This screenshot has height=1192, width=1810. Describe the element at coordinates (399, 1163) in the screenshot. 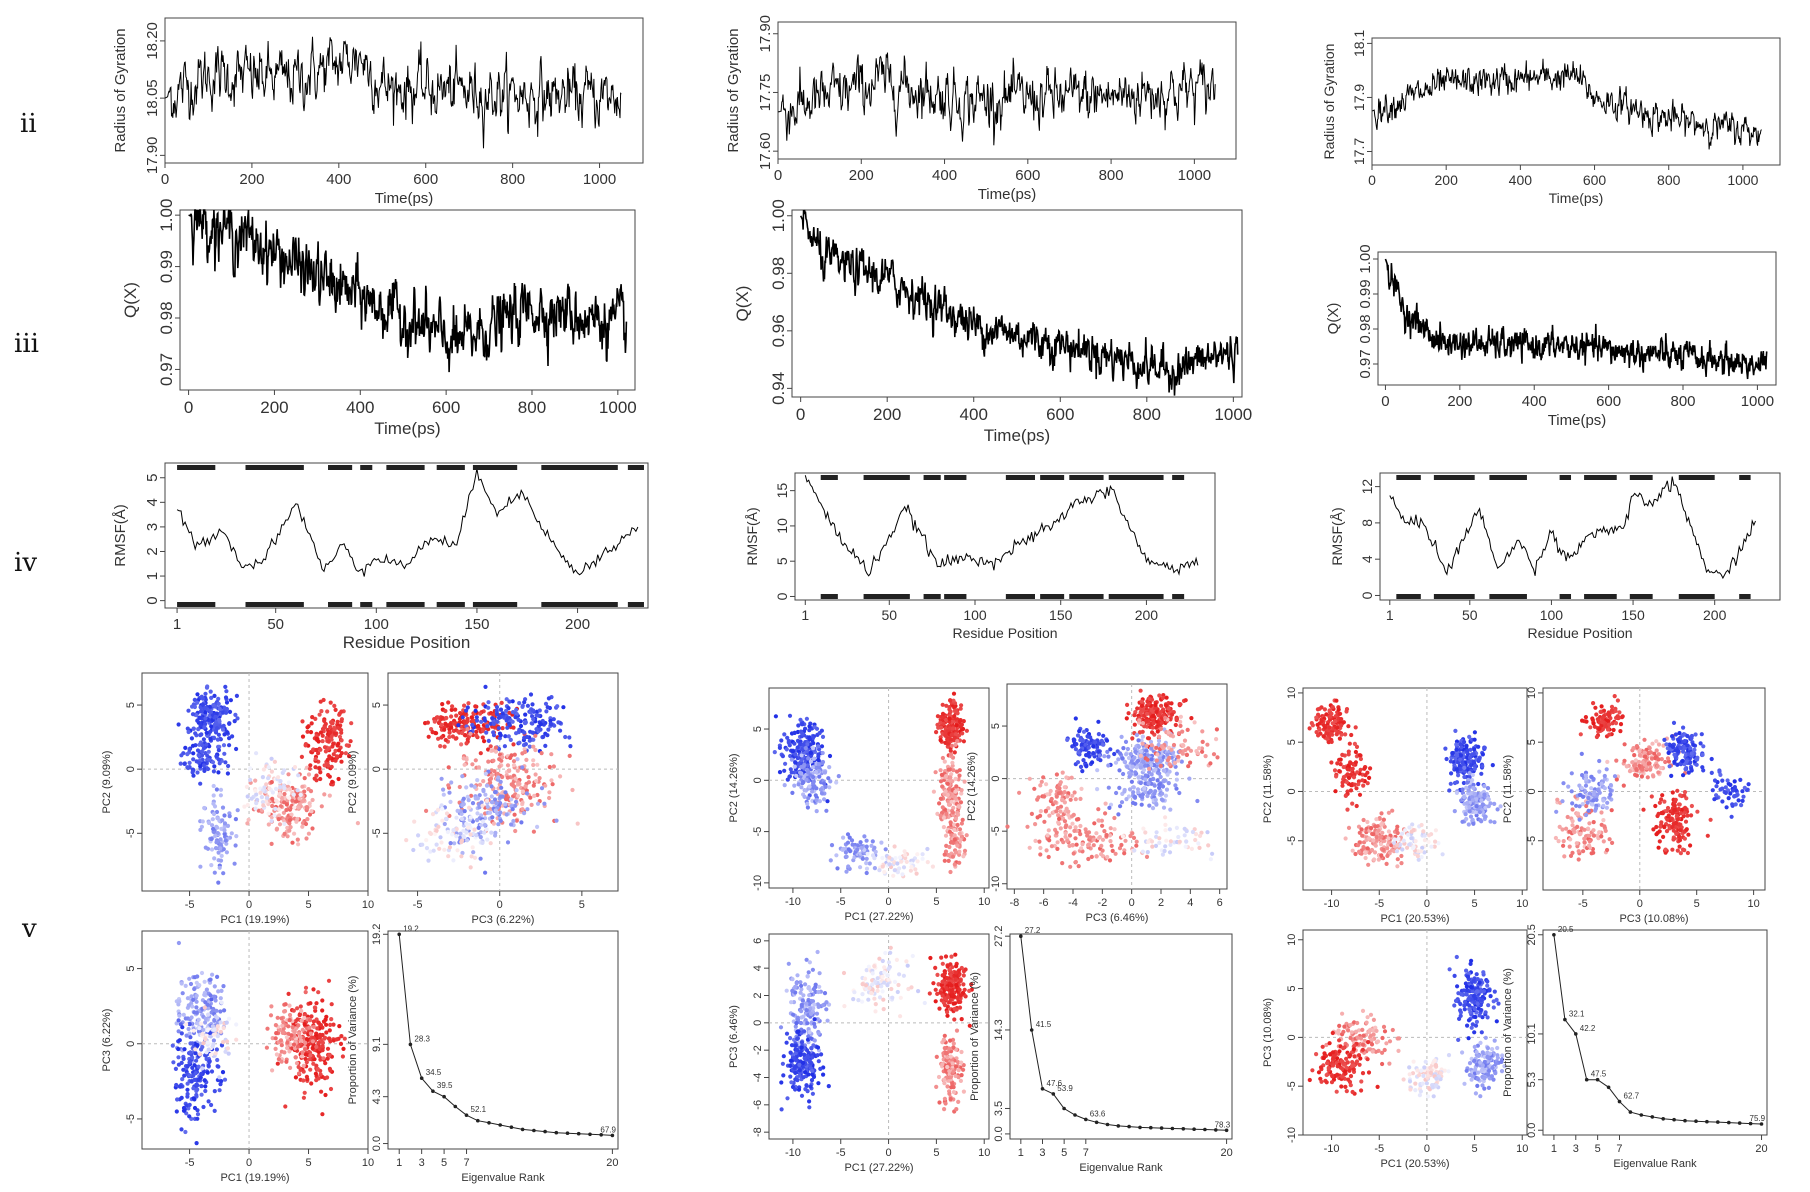

I see `x-tick-label: 1` at that location.